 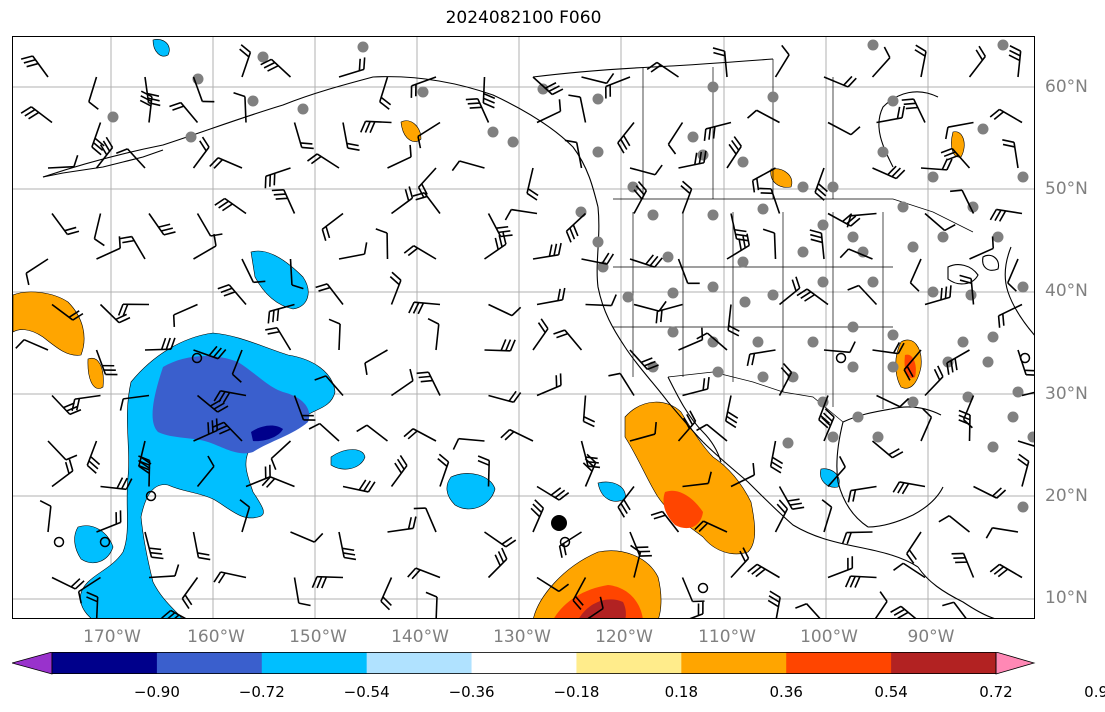 What do you see at coordinates (829, 637) in the screenshot?
I see `lon-label-100w: 100°W` at bounding box center [829, 637].